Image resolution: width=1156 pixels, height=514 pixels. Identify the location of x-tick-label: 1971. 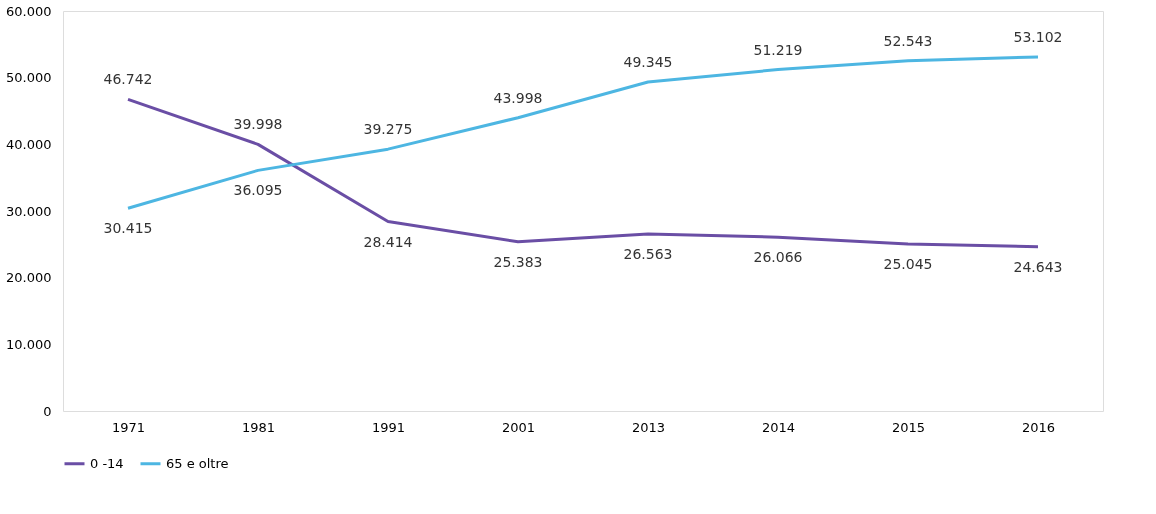
(128, 427).